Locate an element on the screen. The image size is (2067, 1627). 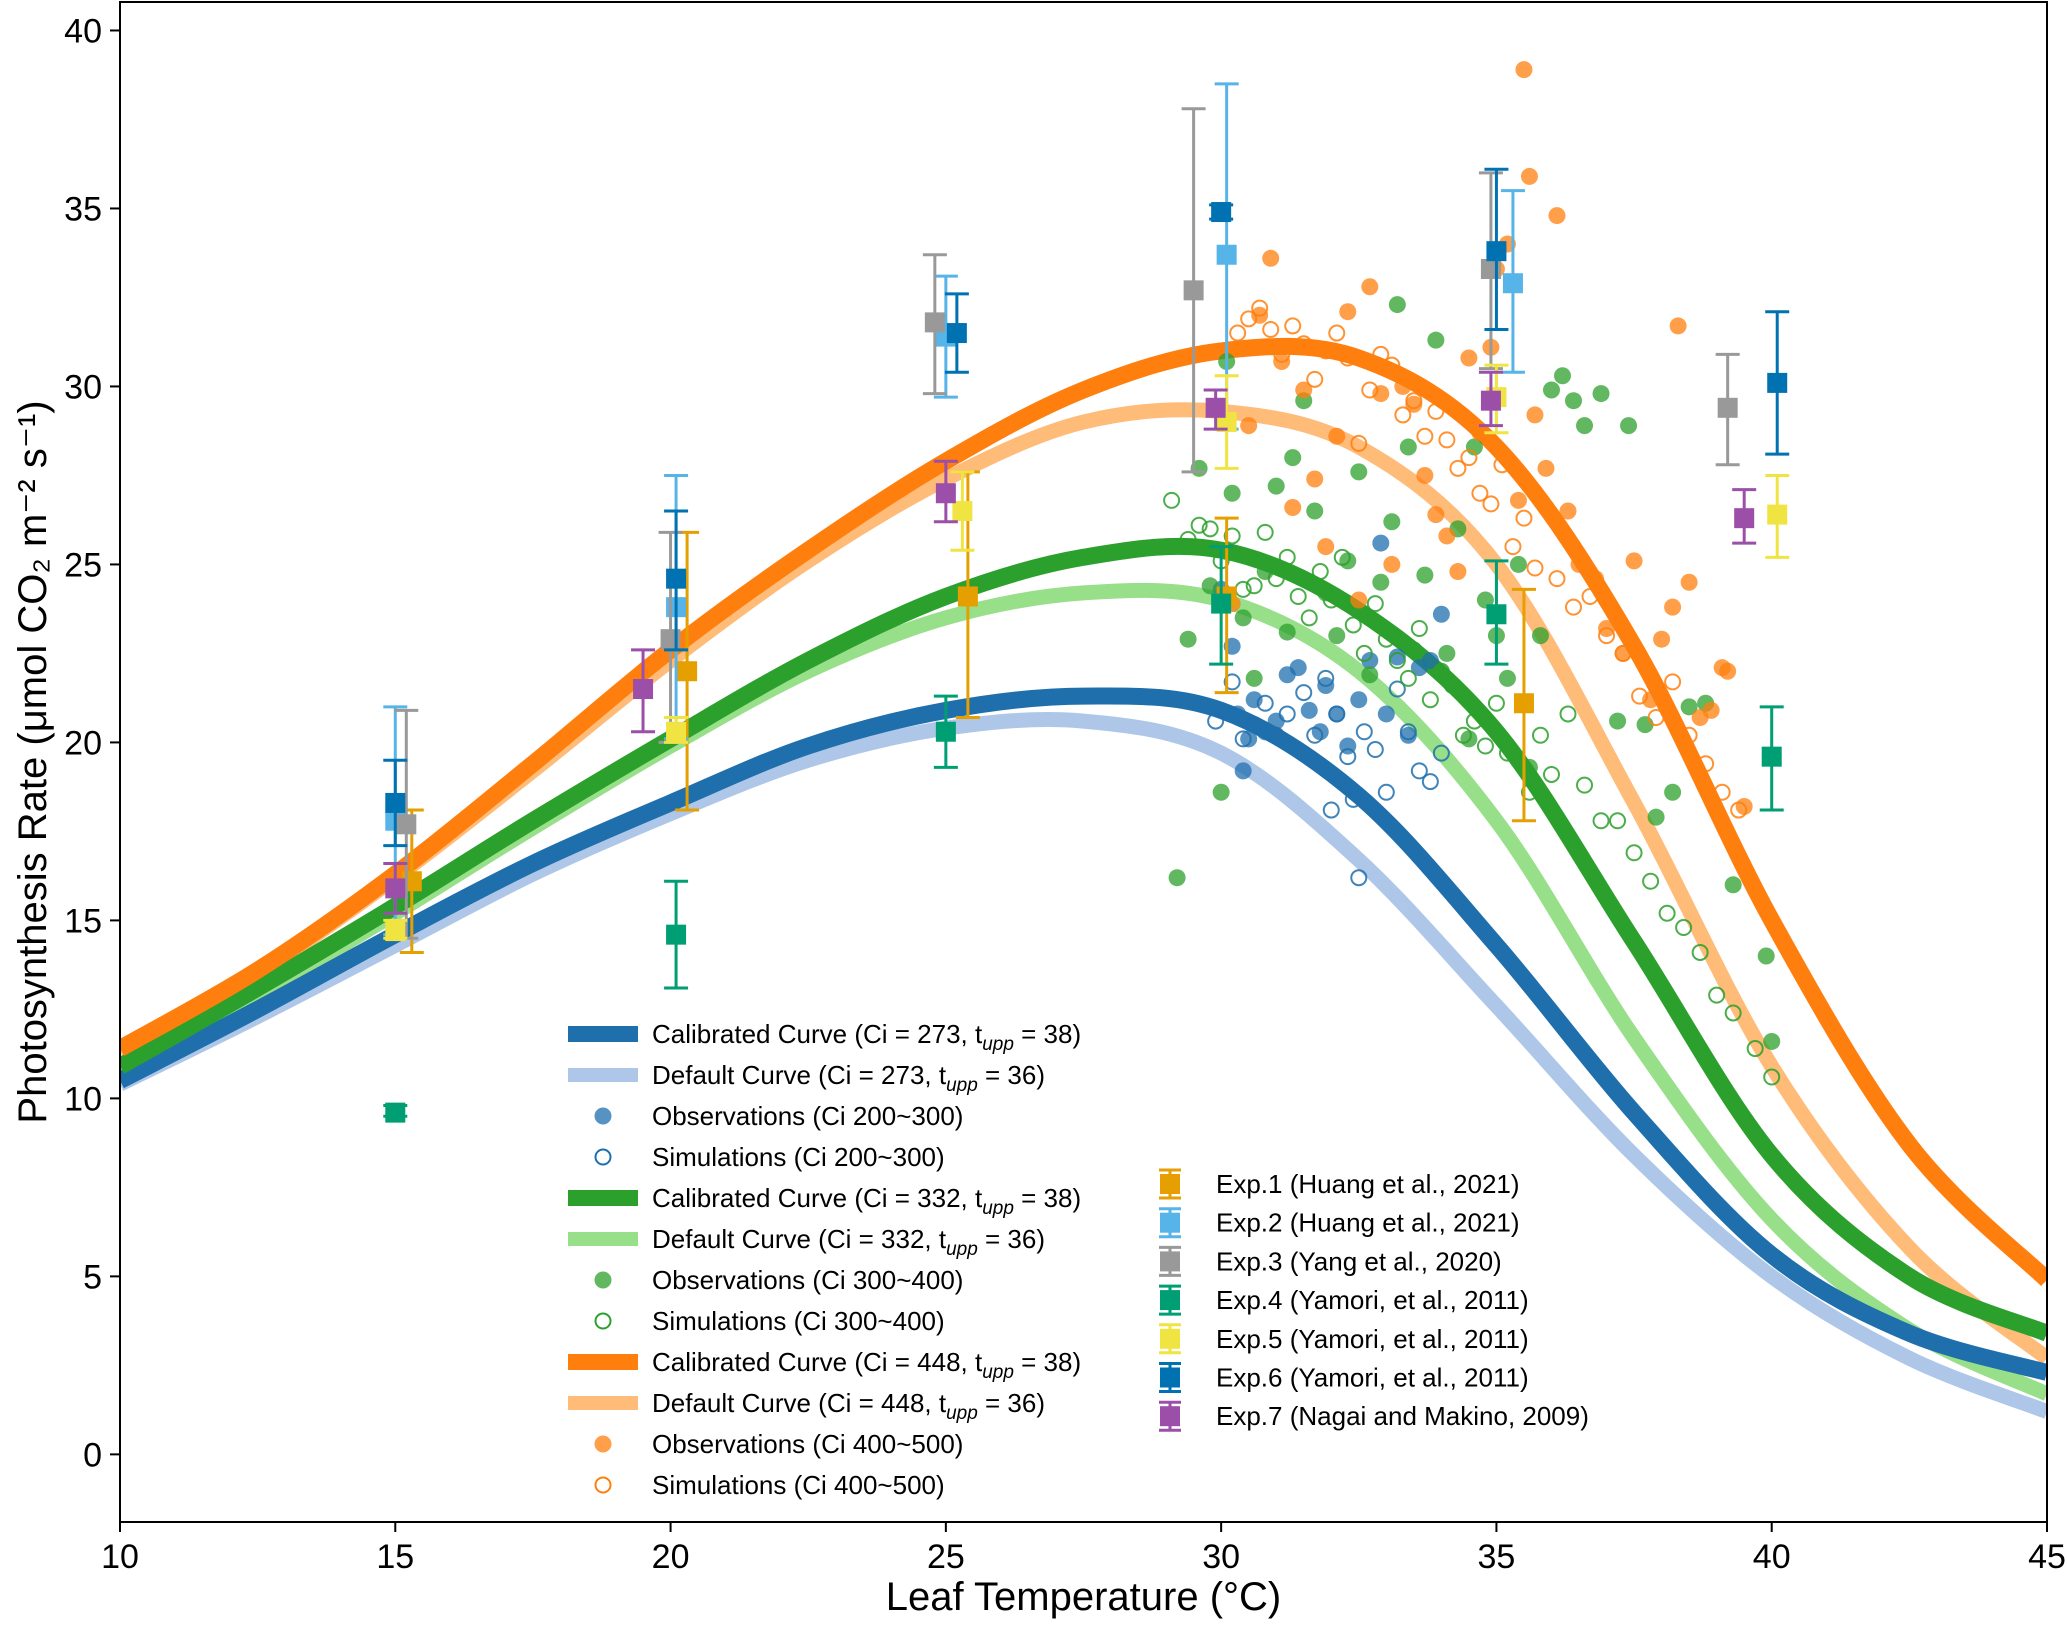
legend-label: Exp.3 (Yang et al., 2020) is located at coordinates (1359, 1261).